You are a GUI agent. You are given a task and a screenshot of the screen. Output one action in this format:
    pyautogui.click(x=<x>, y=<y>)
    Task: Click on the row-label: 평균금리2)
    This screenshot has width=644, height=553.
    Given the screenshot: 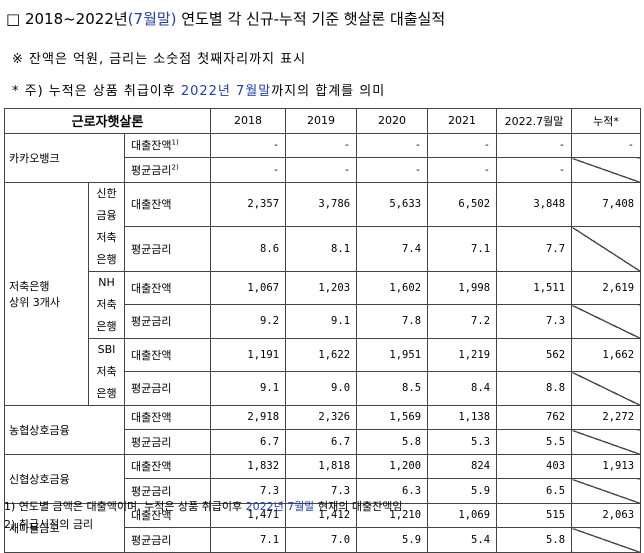 What is the action you would take?
    pyautogui.click(x=167, y=170)
    